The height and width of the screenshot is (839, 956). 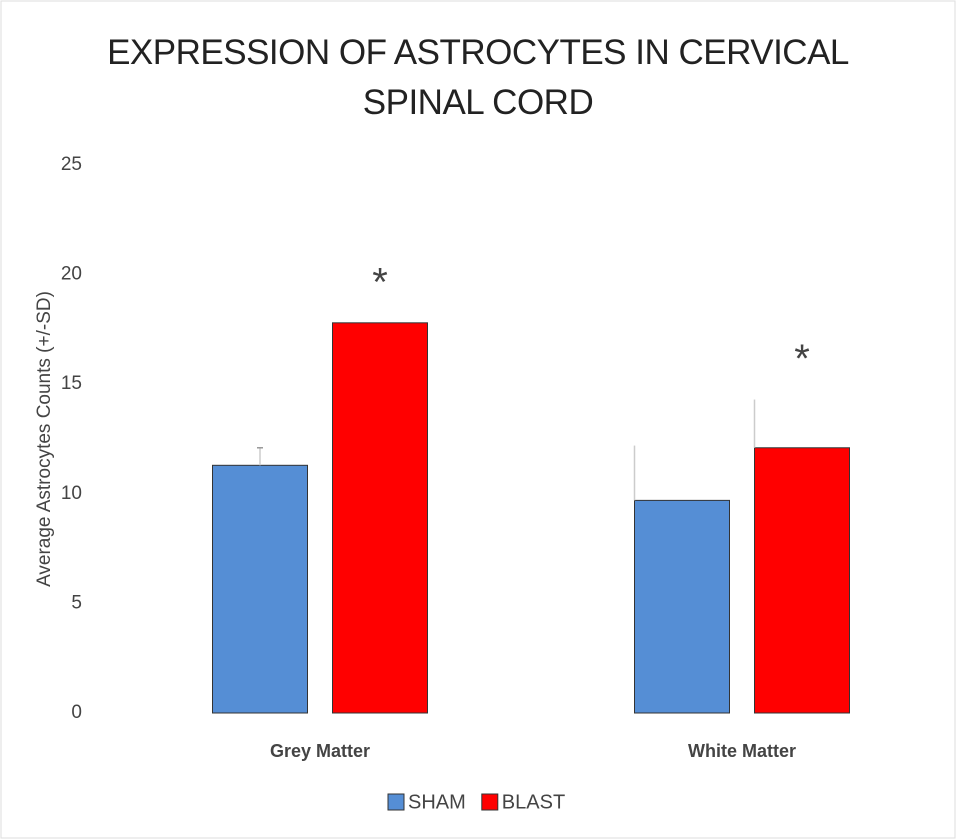 I want to click on y-tick-label: 15, so click(x=71, y=383).